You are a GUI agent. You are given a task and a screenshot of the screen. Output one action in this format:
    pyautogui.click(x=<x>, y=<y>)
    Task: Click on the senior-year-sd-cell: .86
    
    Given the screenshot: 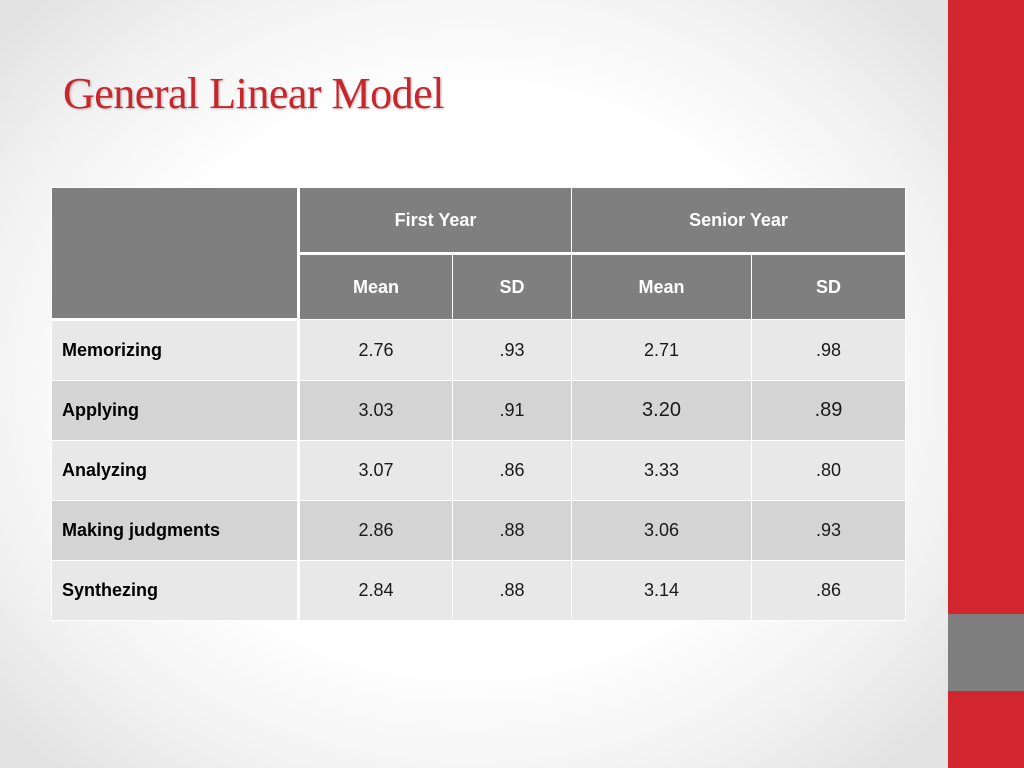 What is the action you would take?
    pyautogui.click(x=829, y=590)
    